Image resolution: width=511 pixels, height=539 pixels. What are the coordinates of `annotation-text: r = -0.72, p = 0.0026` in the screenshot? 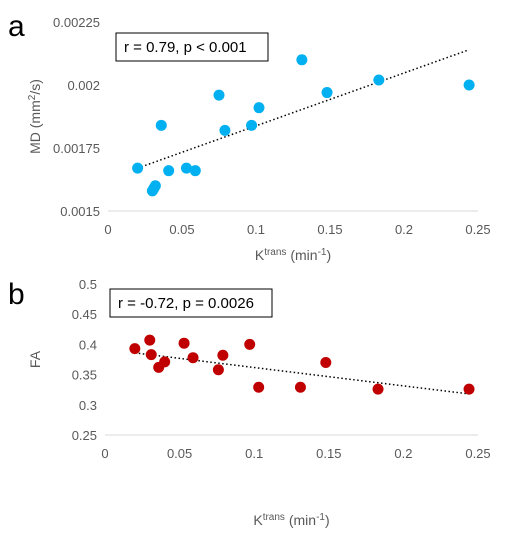 It's located at (186, 303).